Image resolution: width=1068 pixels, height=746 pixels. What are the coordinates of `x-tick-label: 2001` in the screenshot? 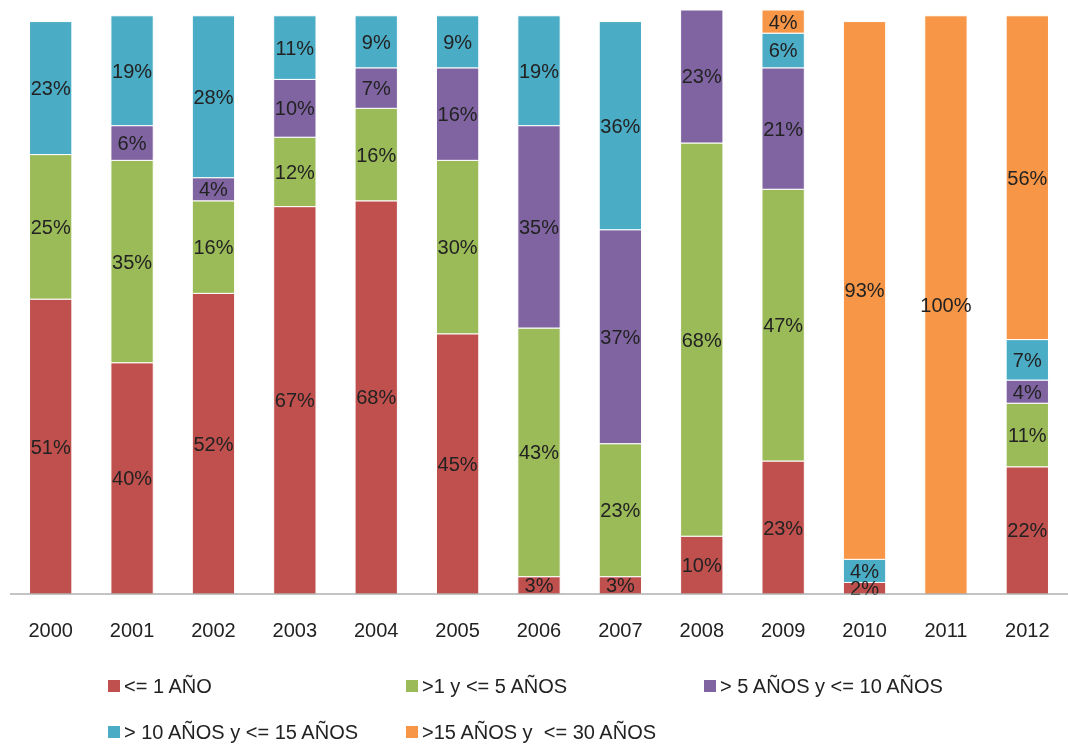 It's located at (132, 630).